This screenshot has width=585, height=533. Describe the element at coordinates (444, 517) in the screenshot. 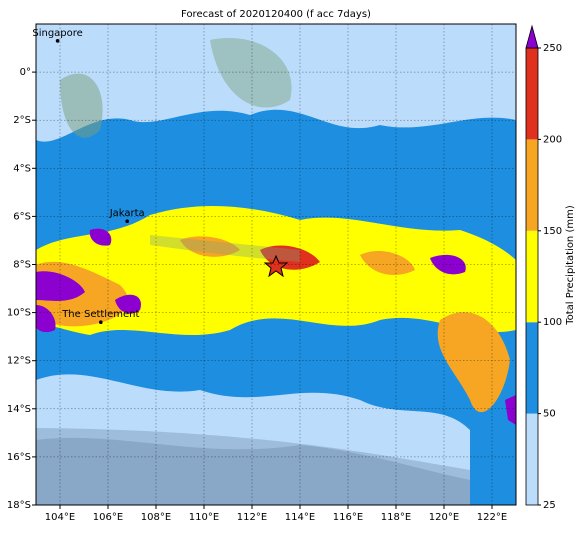

I see `lon-tick-label: 120°E` at that location.